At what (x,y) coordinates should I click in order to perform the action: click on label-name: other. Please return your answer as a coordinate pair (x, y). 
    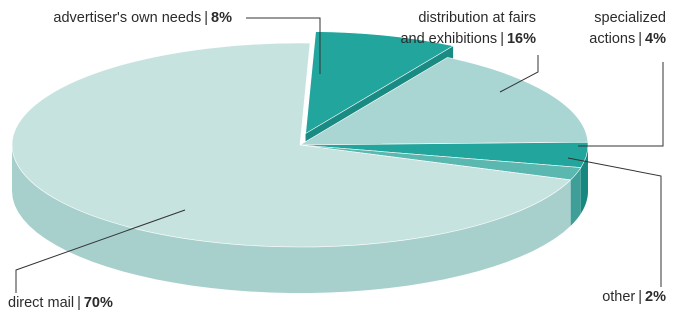
    Looking at the image, I should click on (619, 297).